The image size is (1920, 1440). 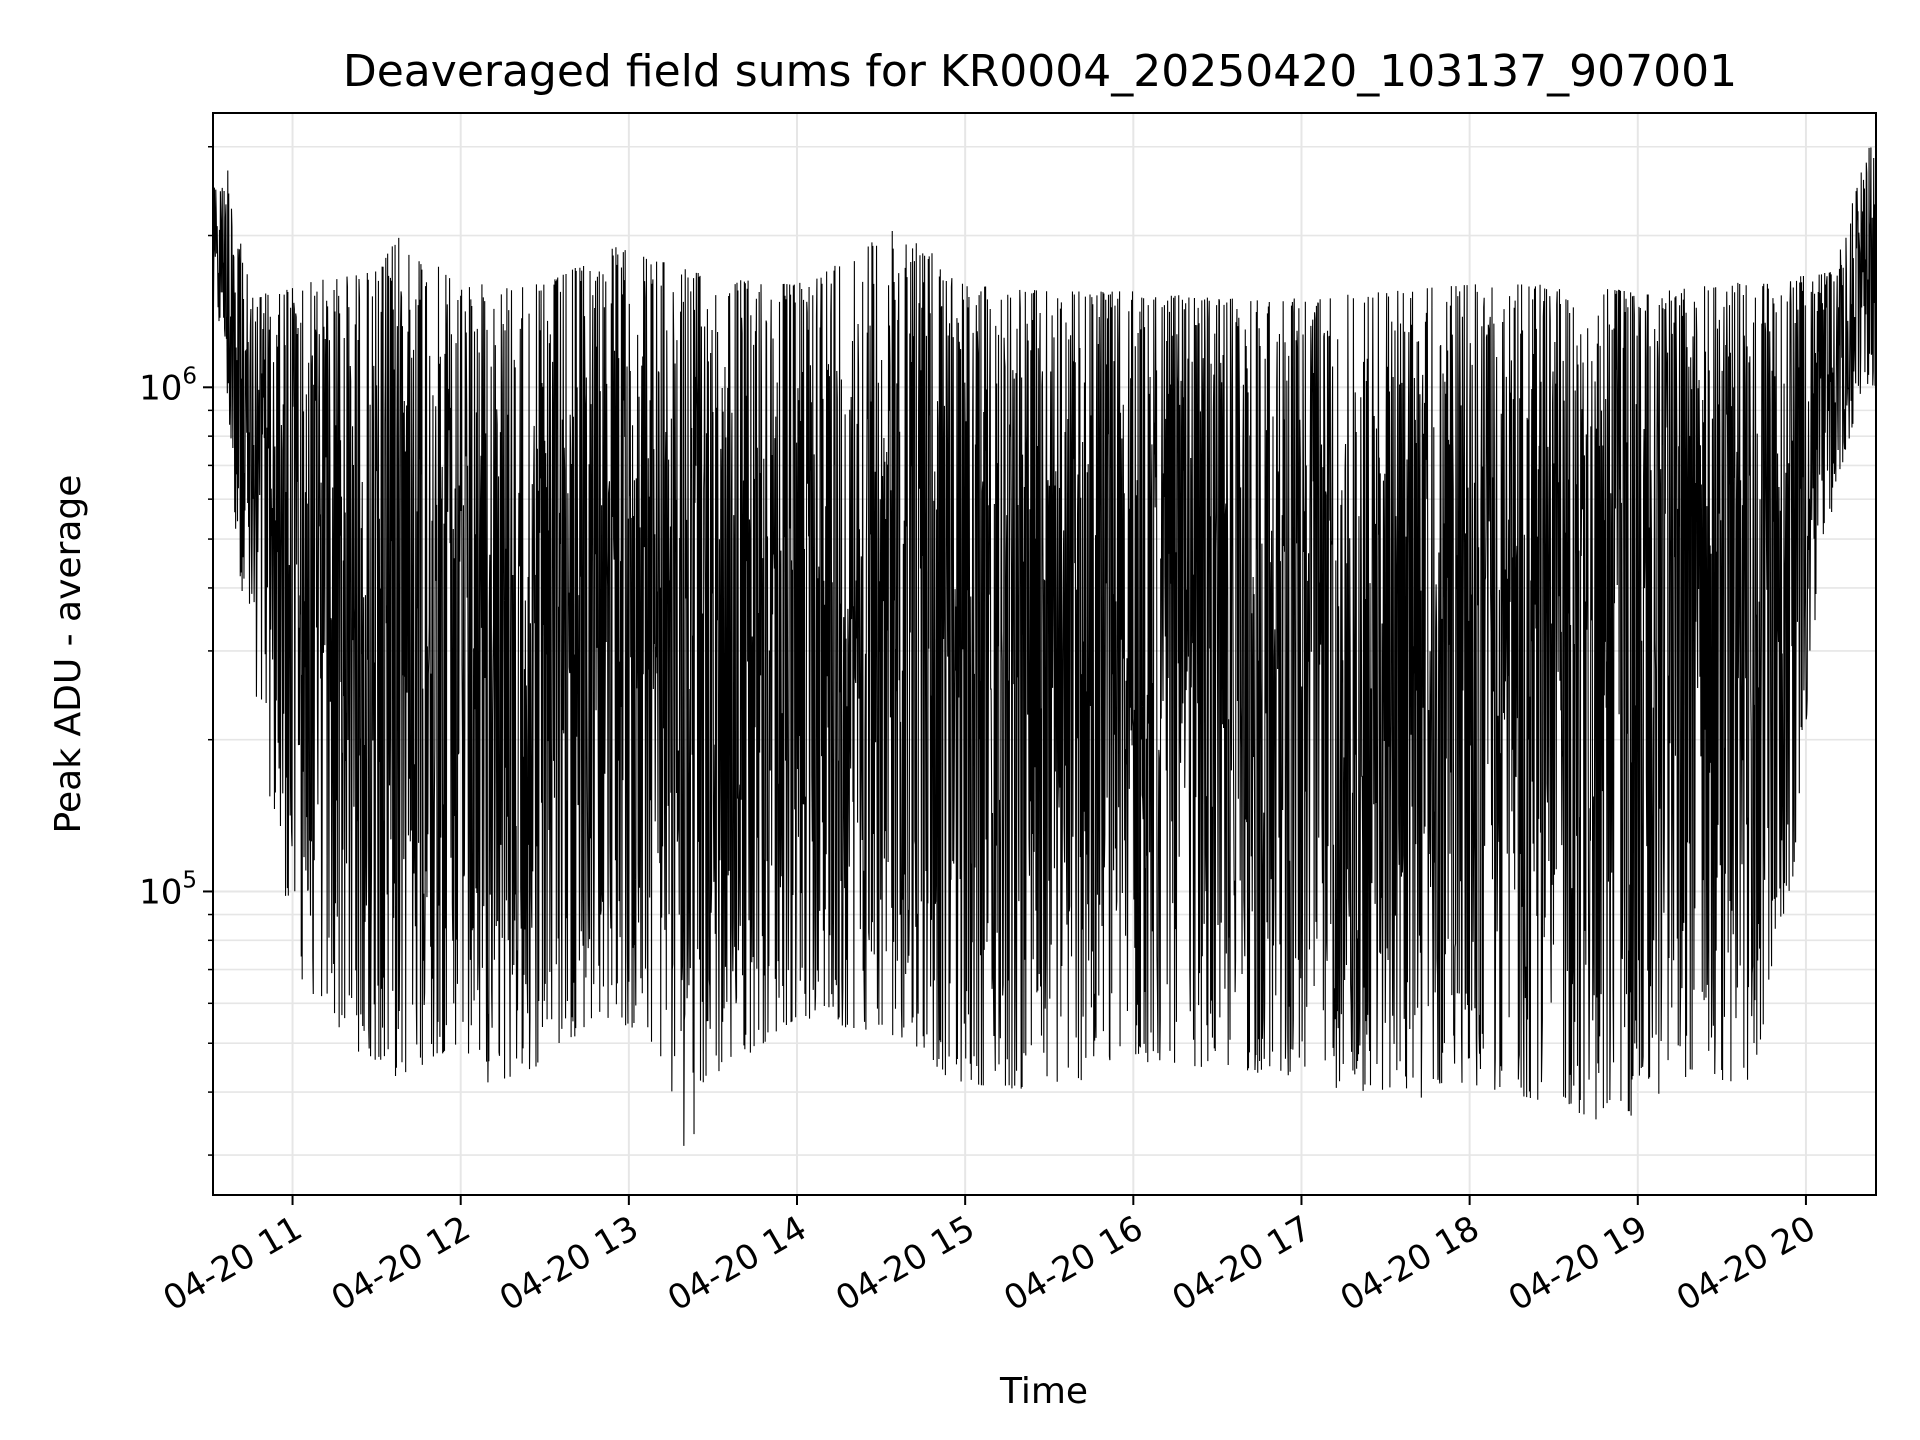 I want to click on y-axis-ticks: 10⁵ 10⁶, so click(x=176, y=651).